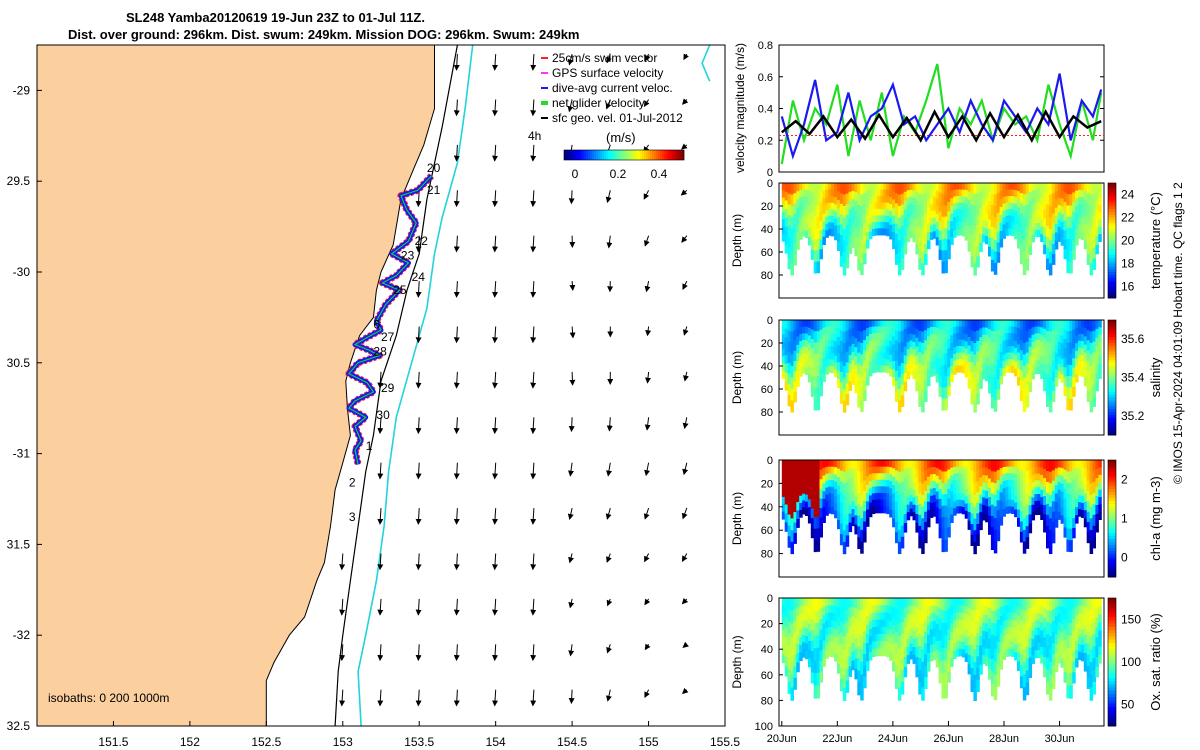  Describe the element at coordinates (22, 635) in the screenshot. I see `map-y-tick-label: -32` at that location.